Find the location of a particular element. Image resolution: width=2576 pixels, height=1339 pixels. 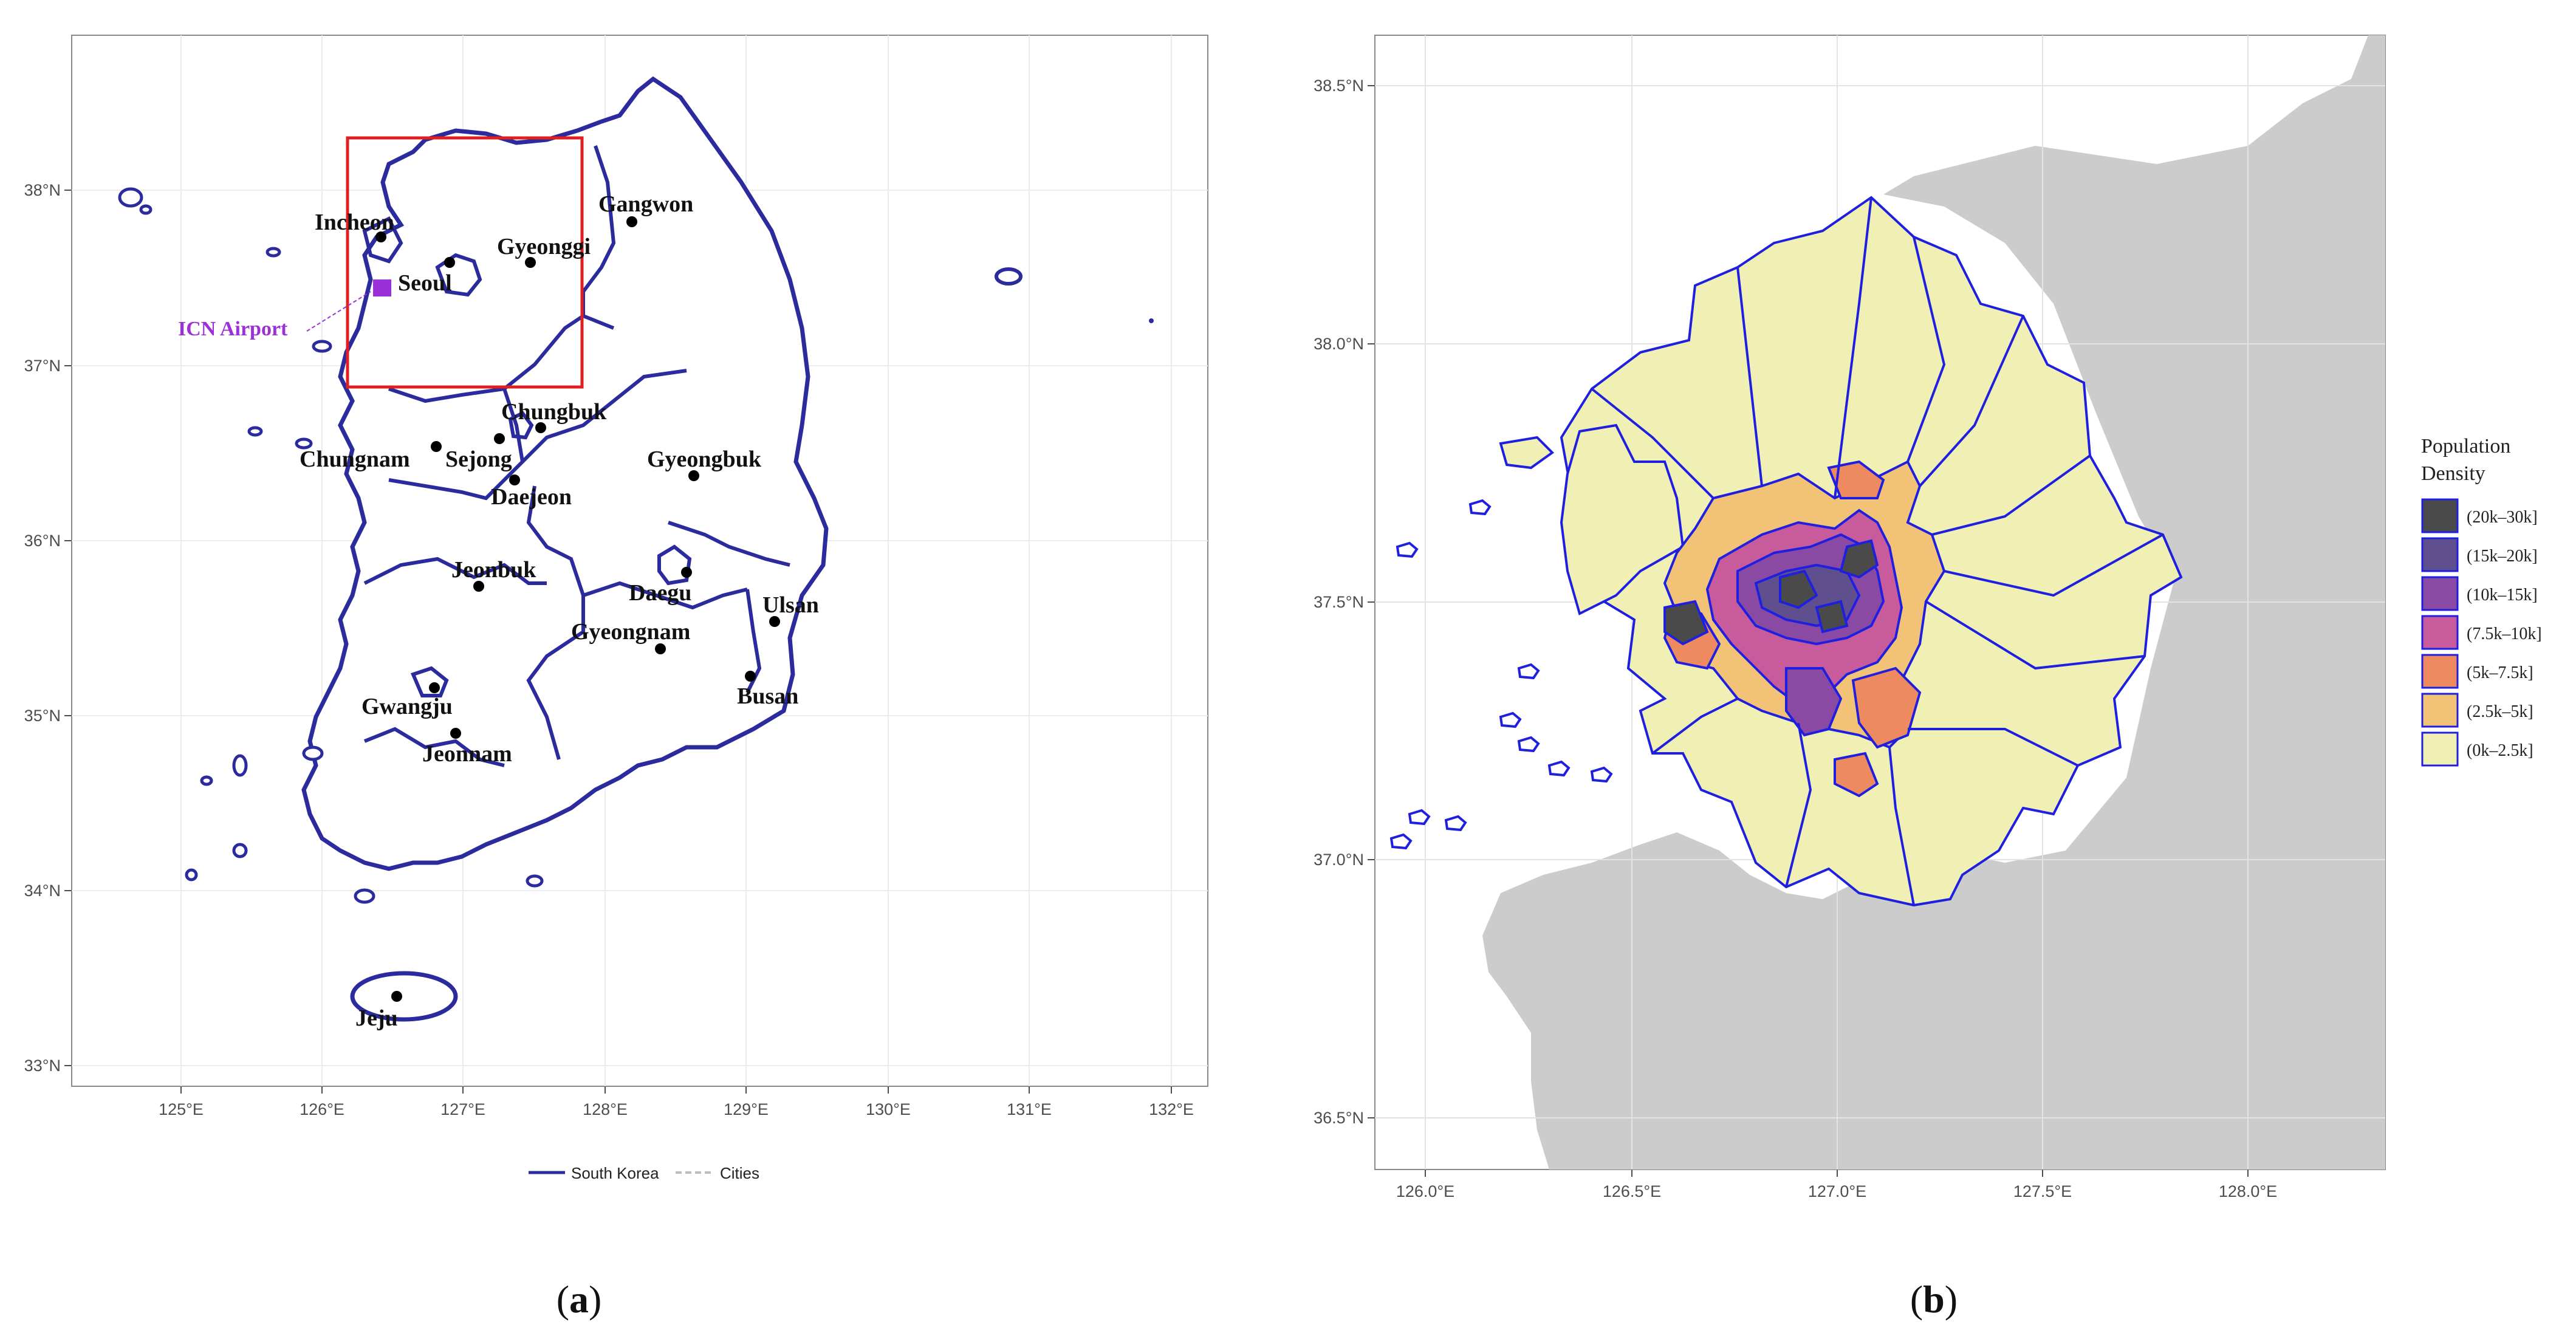

panel-a-lon-label: 132°E is located at coordinates (1171, 1109).